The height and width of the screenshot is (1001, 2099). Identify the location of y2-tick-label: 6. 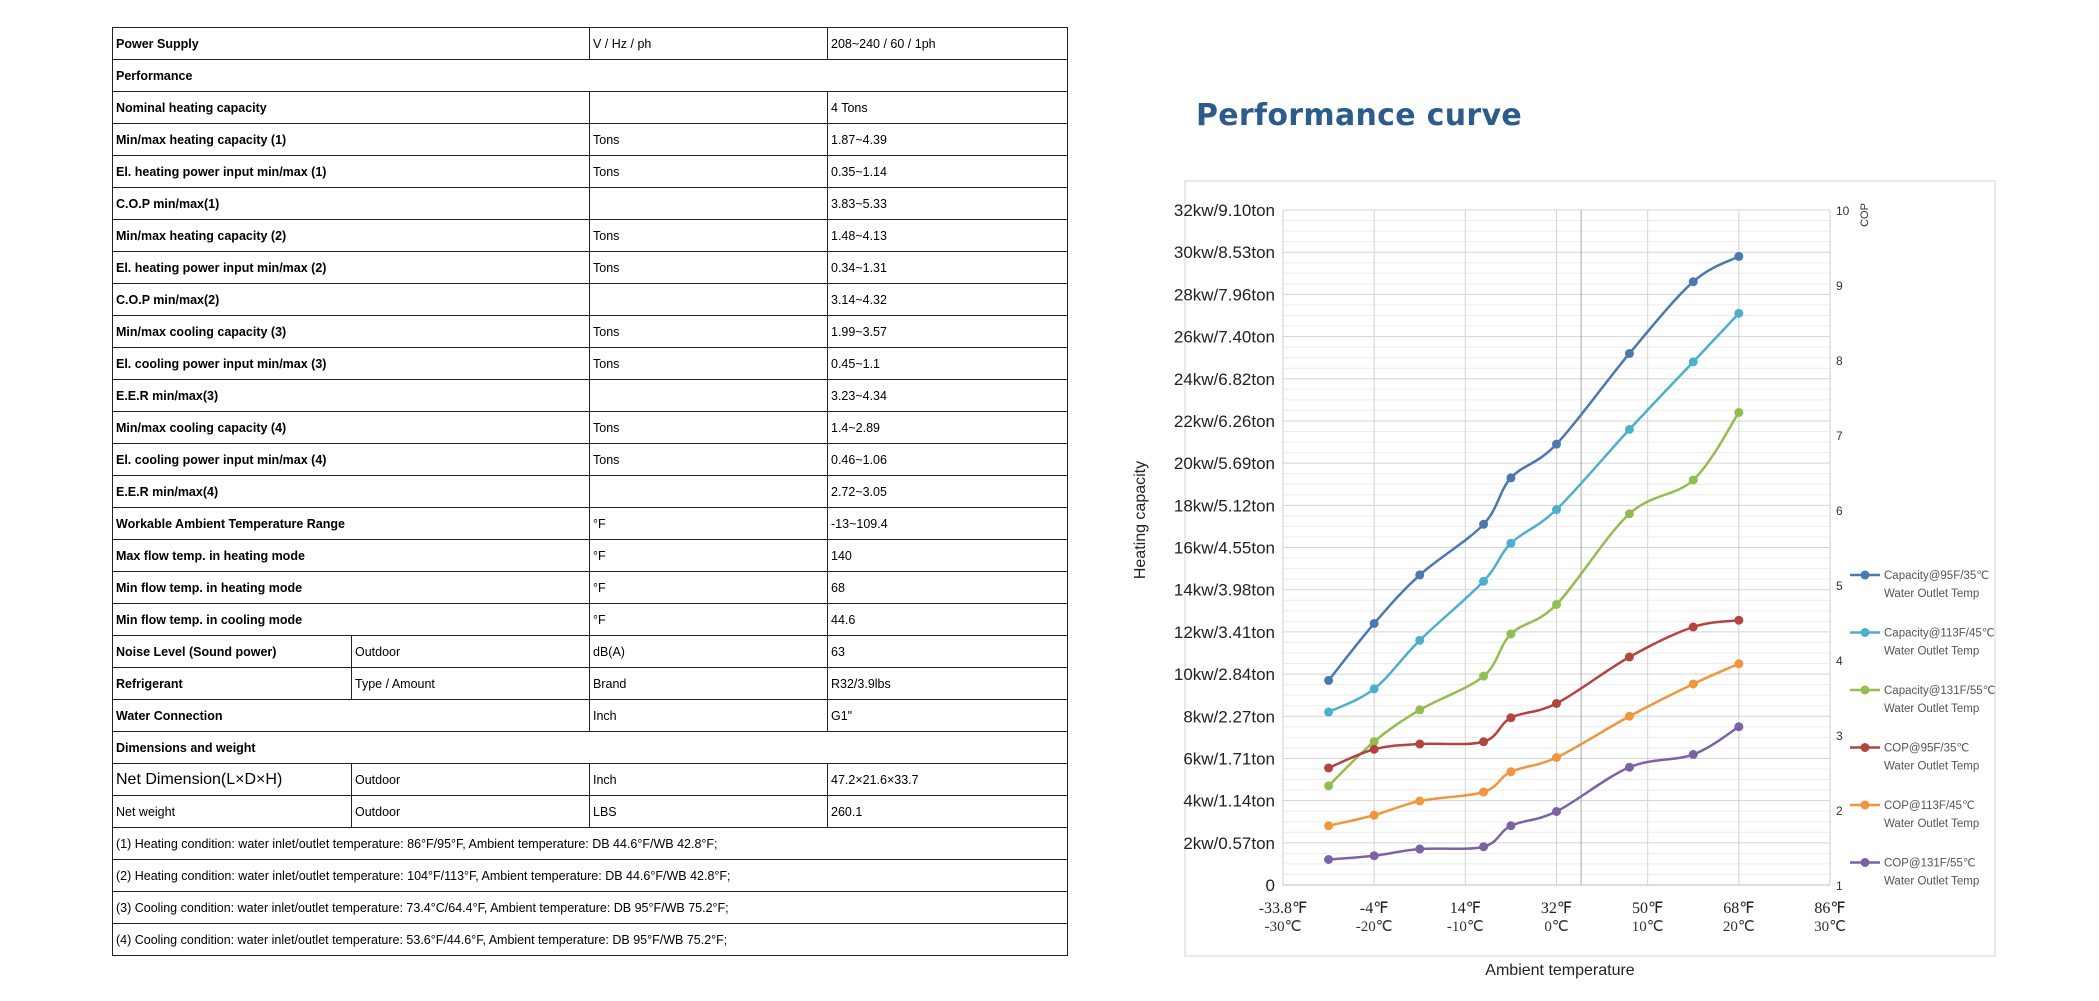
(1839, 511).